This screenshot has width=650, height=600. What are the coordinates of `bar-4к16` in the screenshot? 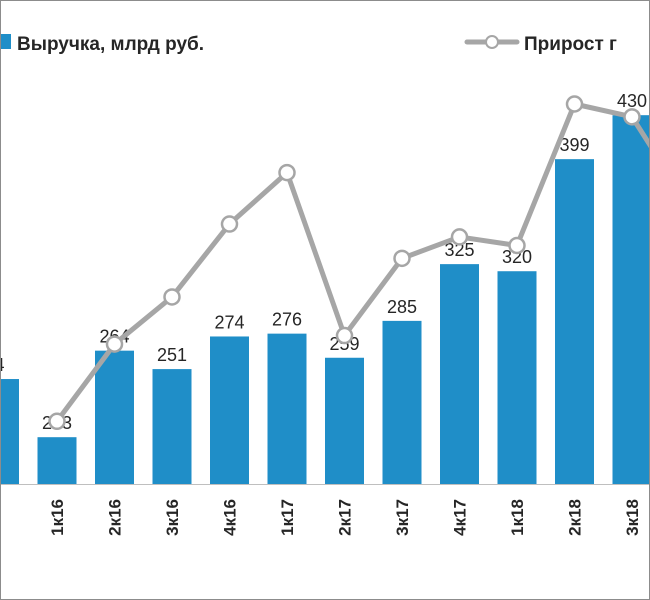 It's located at (229, 410).